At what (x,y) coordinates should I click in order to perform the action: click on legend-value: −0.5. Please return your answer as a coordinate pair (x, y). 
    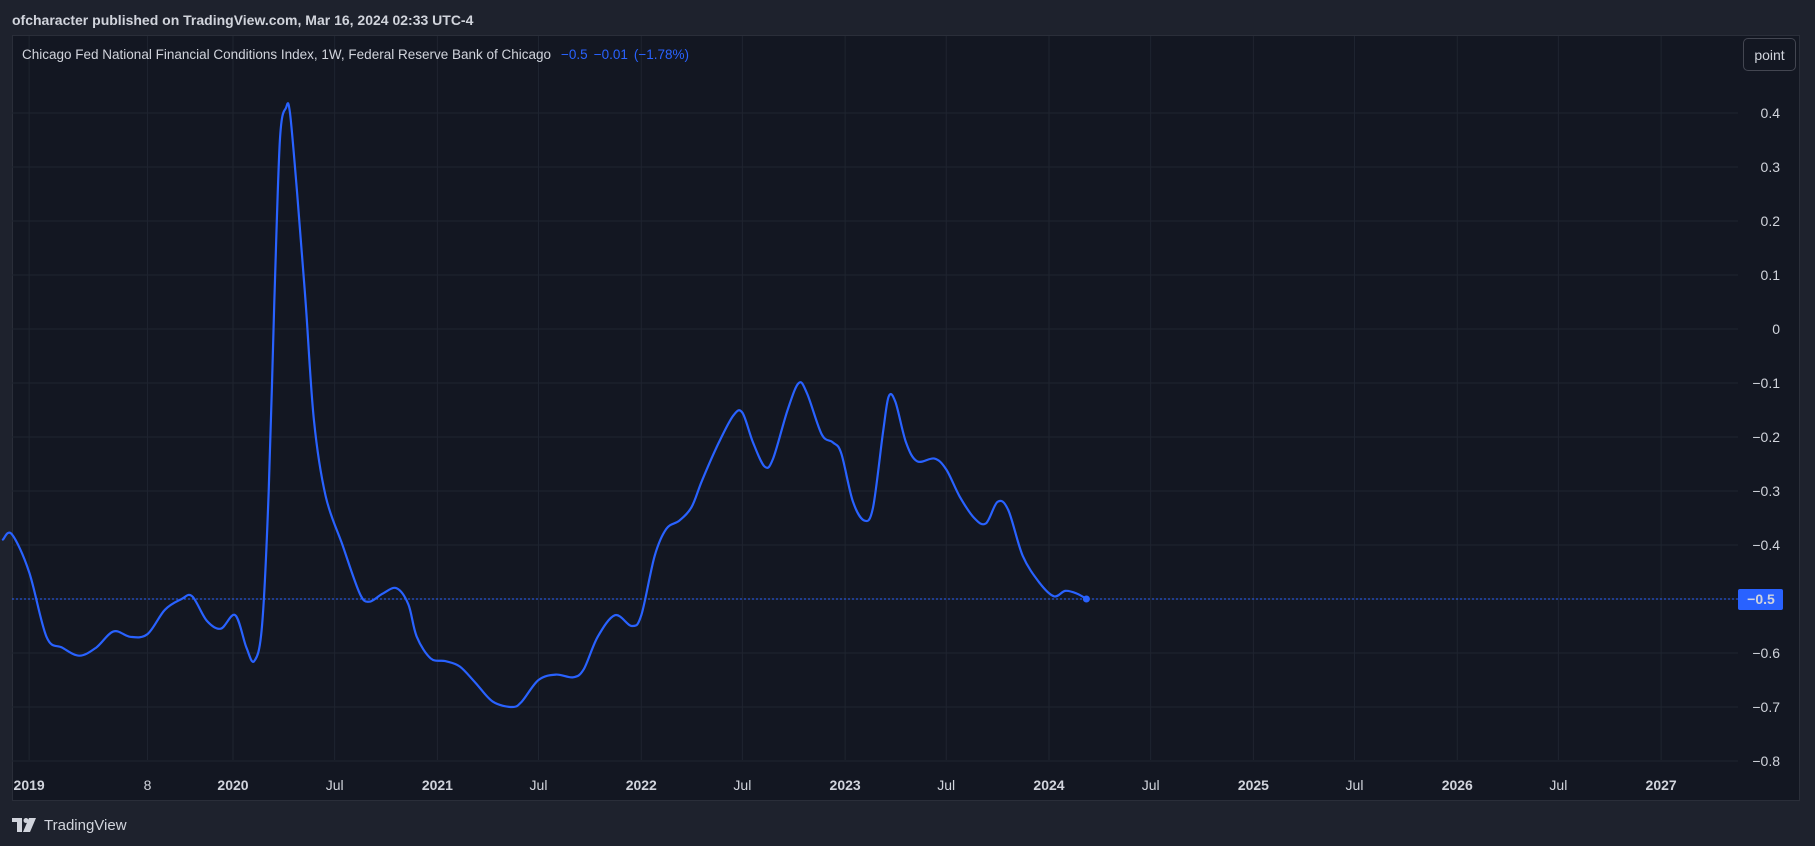
    Looking at the image, I should click on (574, 54).